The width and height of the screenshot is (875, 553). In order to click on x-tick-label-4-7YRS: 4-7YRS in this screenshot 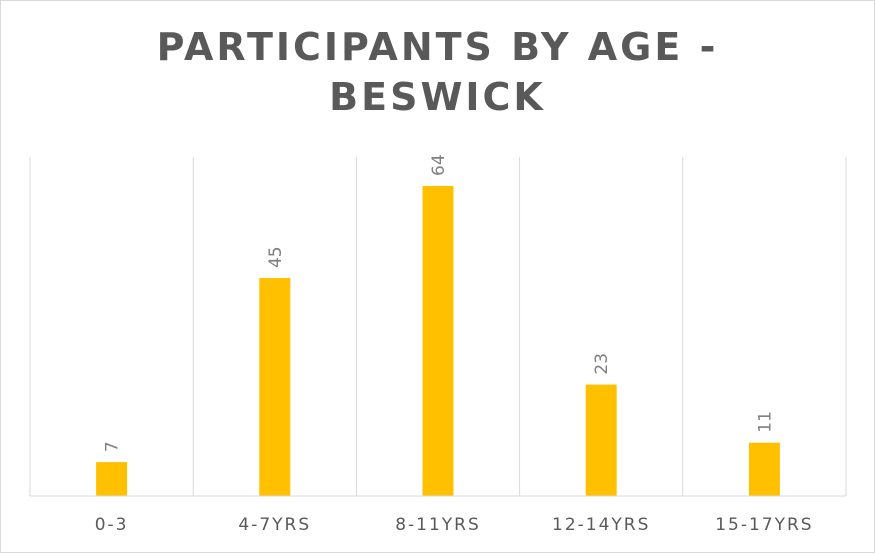, I will do `click(274, 525)`.